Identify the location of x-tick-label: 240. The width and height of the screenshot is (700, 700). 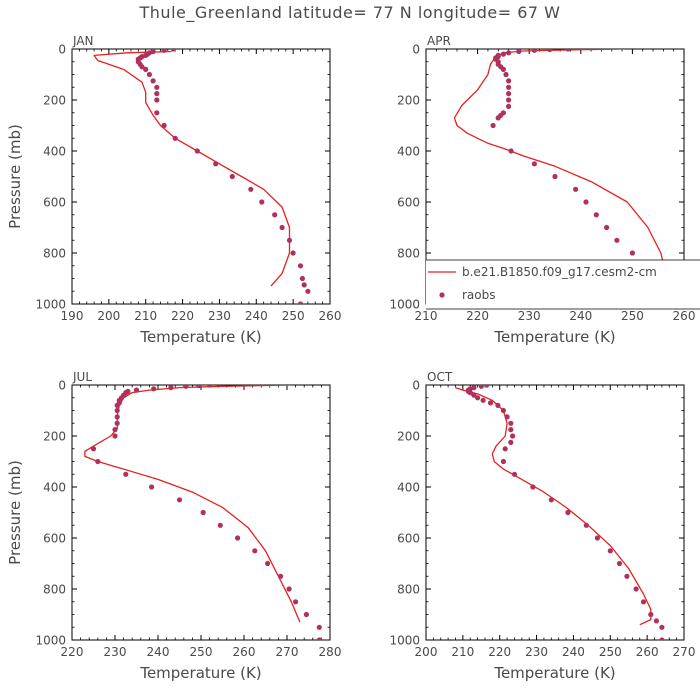
(256, 316).